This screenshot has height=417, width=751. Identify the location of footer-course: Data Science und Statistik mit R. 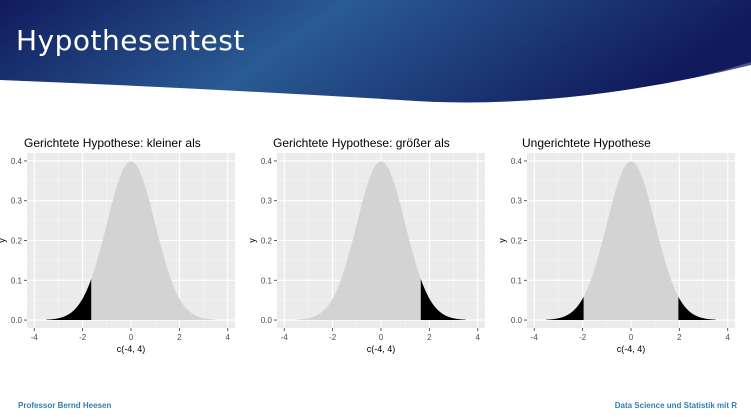
(675, 405).